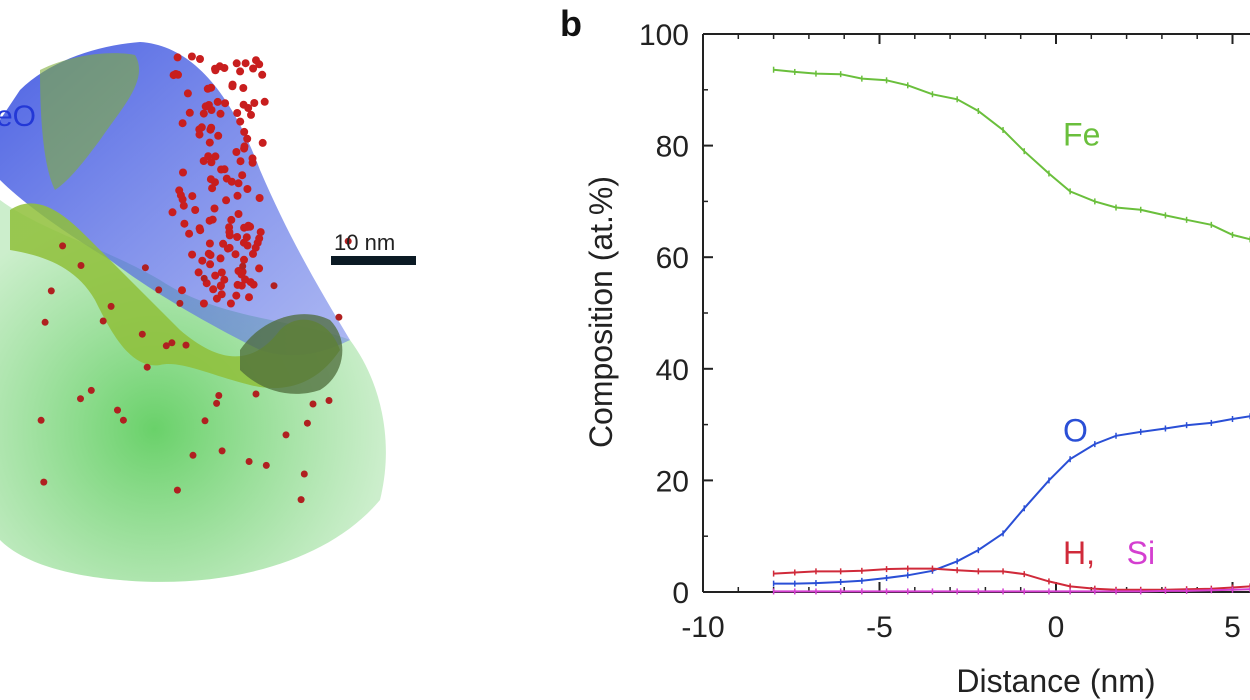 The image size is (1250, 700). What do you see at coordinates (601, 312) in the screenshot?
I see `y-axis-title: Composition (at.%)` at bounding box center [601, 312].